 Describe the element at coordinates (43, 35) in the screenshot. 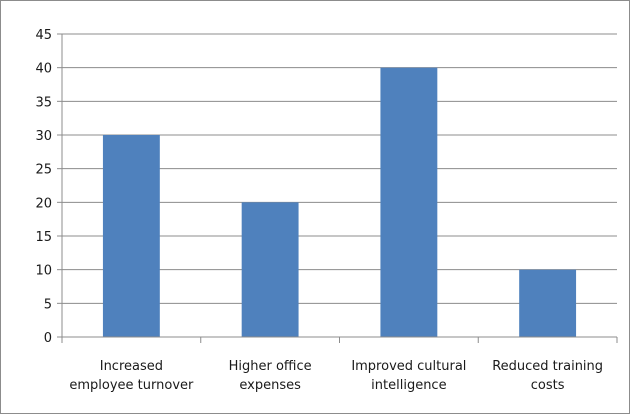

I see `y-tick-label-45: 45` at that location.